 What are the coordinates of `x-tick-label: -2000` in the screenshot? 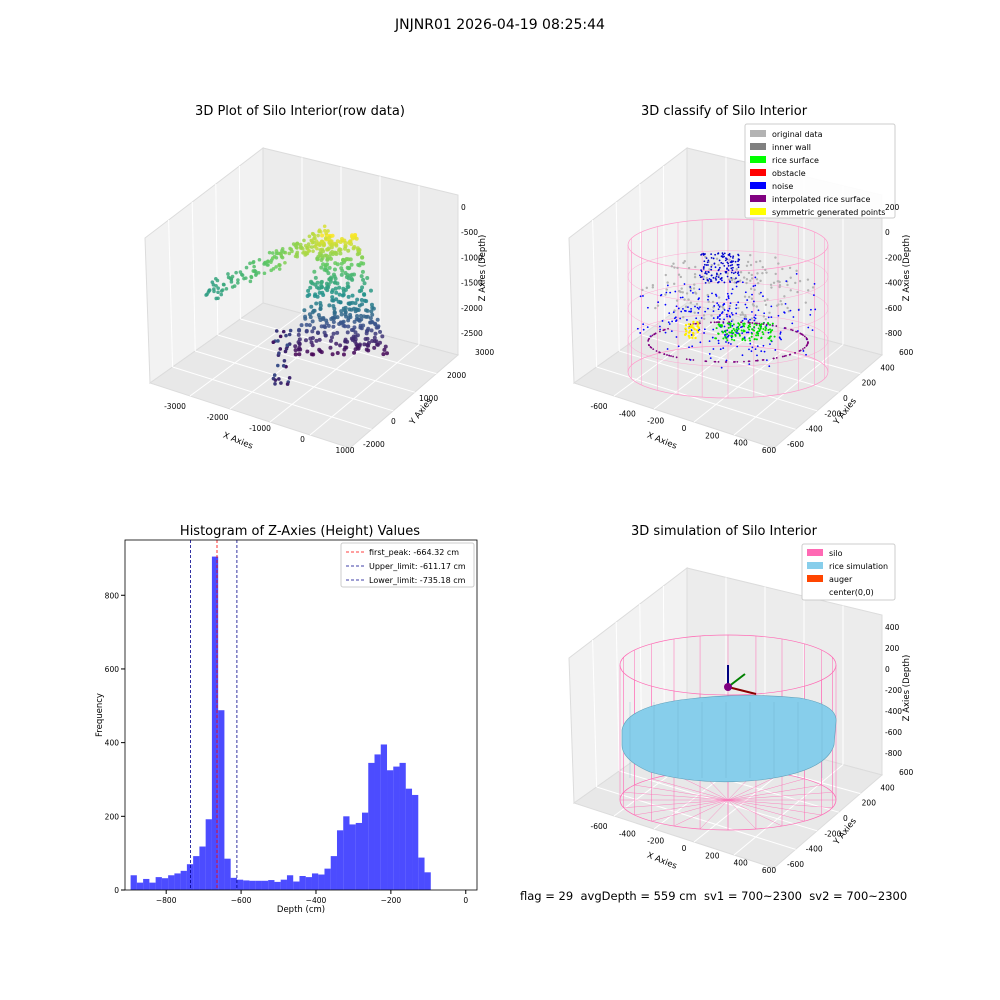 It's located at (218, 417).